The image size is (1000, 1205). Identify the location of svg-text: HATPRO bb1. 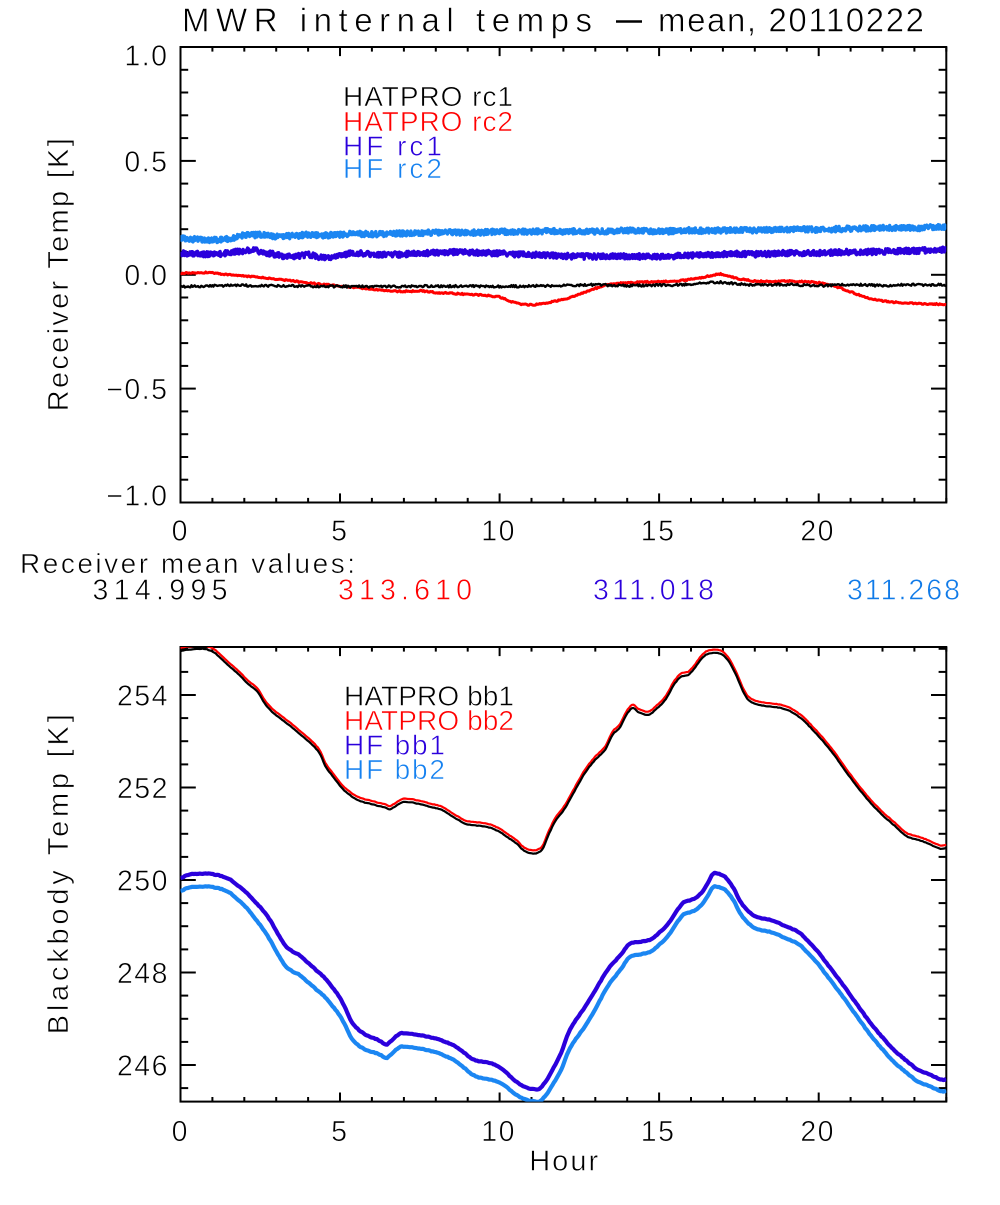
(429, 696).